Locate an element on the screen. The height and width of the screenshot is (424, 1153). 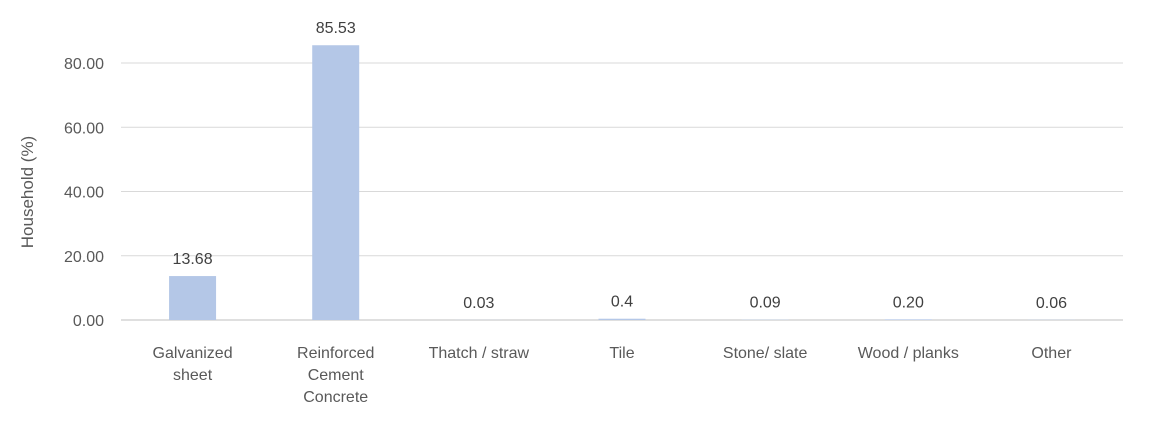
y-tick-label: 80.00 is located at coordinates (84, 64).